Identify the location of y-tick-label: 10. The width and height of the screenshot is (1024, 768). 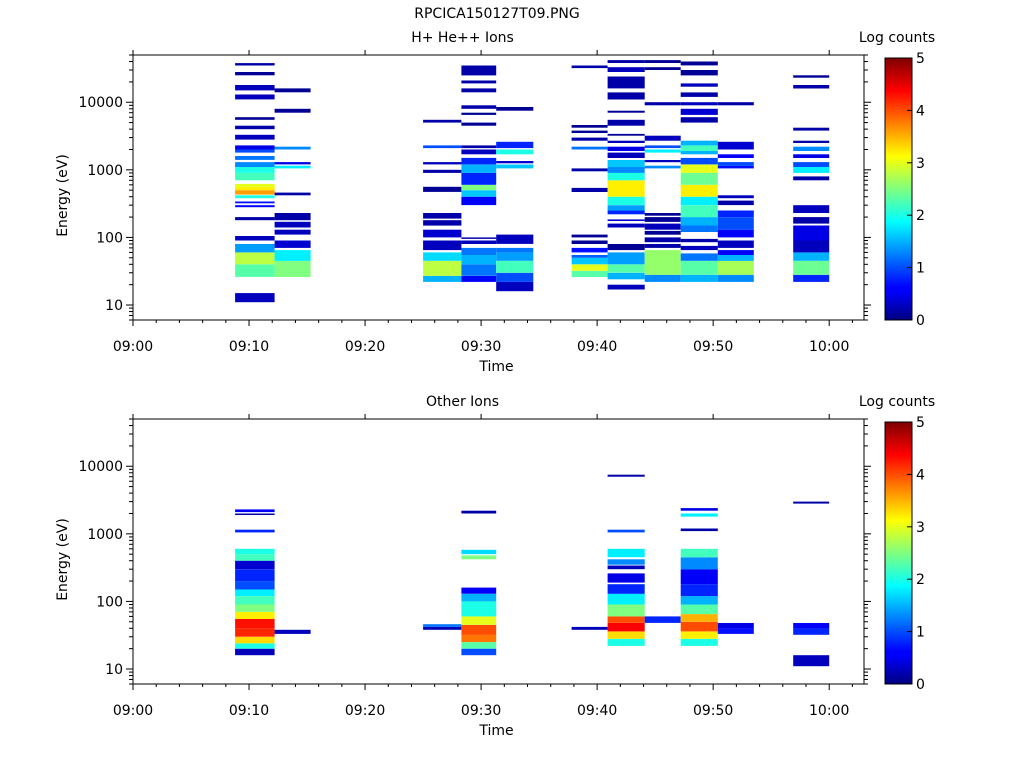
(114, 306).